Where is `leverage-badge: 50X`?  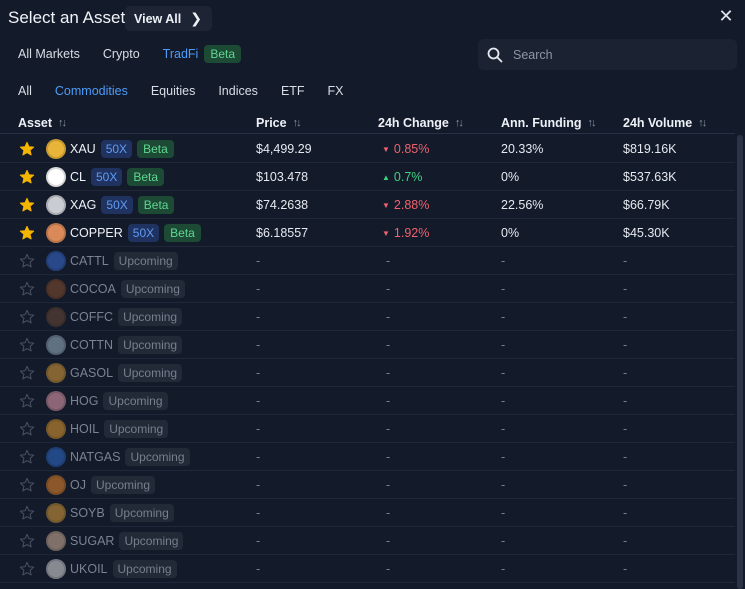
leverage-badge: 50X is located at coordinates (143, 233).